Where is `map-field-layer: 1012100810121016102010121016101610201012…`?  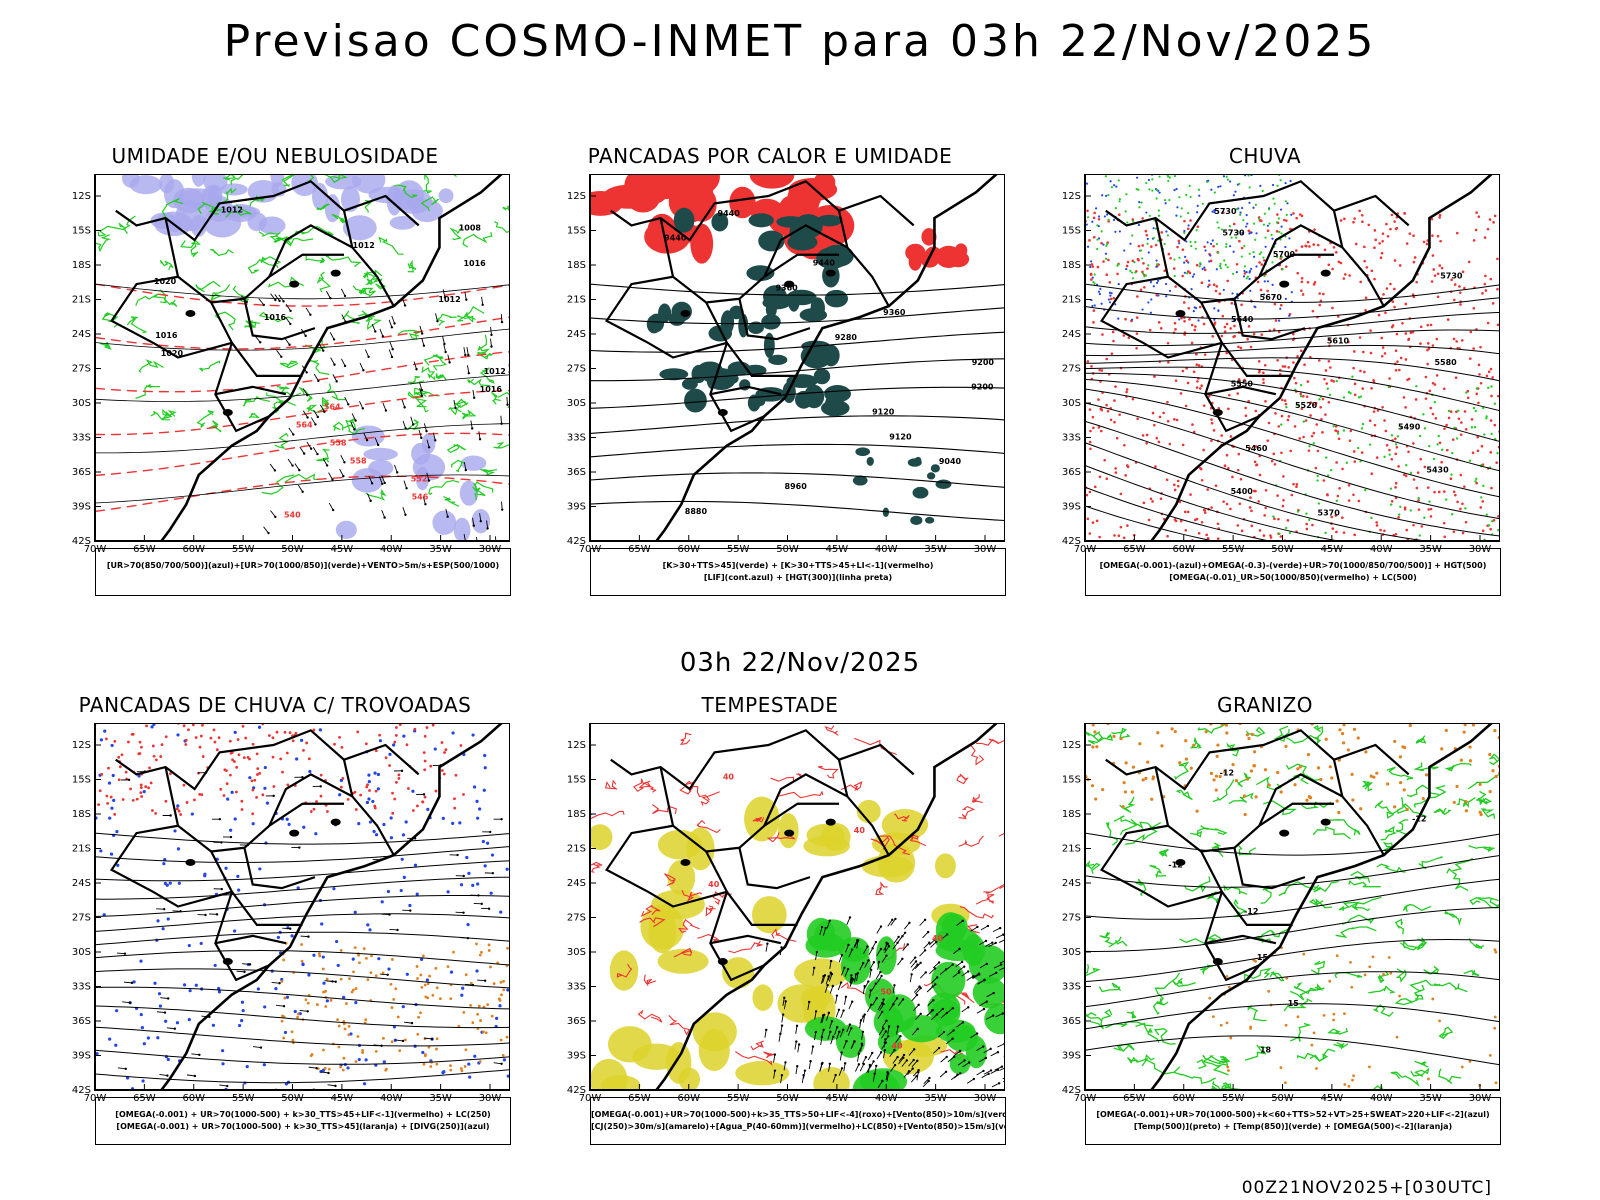
map-field-layer: 1012100810121016102010121016101610201012… is located at coordinates (302, 357).